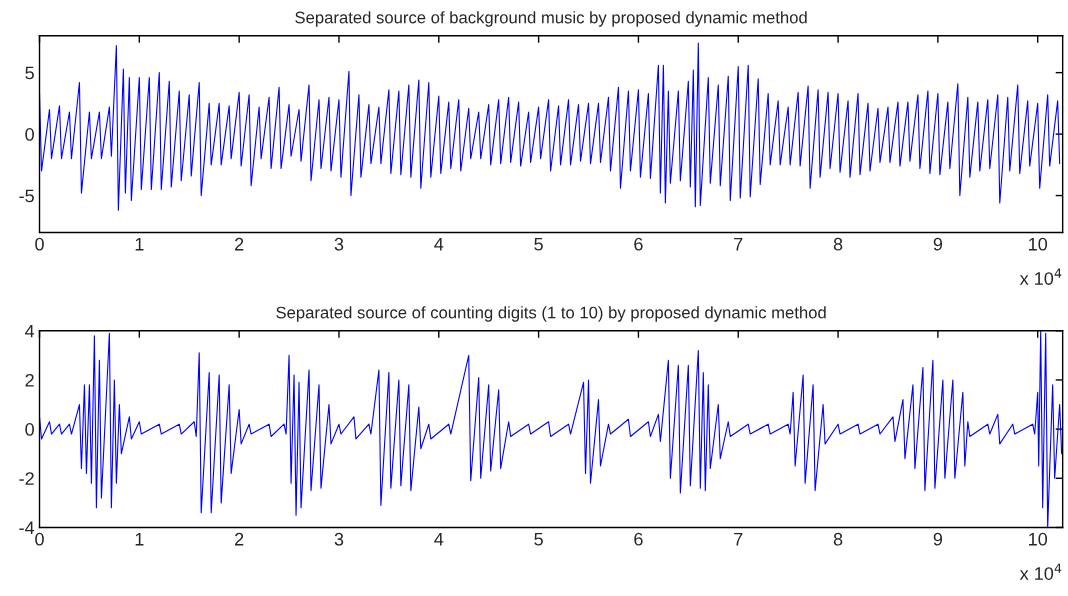 The width and height of the screenshot is (1068, 596). What do you see at coordinates (27, 527) in the screenshot?
I see `y-tick-label: -4` at bounding box center [27, 527].